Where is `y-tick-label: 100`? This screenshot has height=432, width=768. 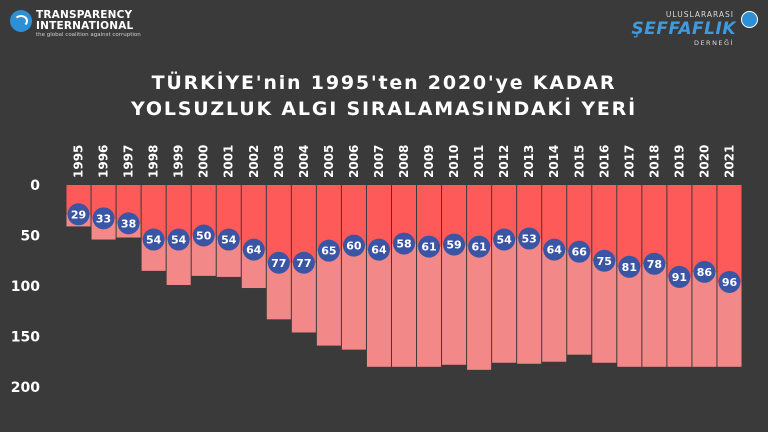
y-tick-label: 100 is located at coordinates (25, 287).